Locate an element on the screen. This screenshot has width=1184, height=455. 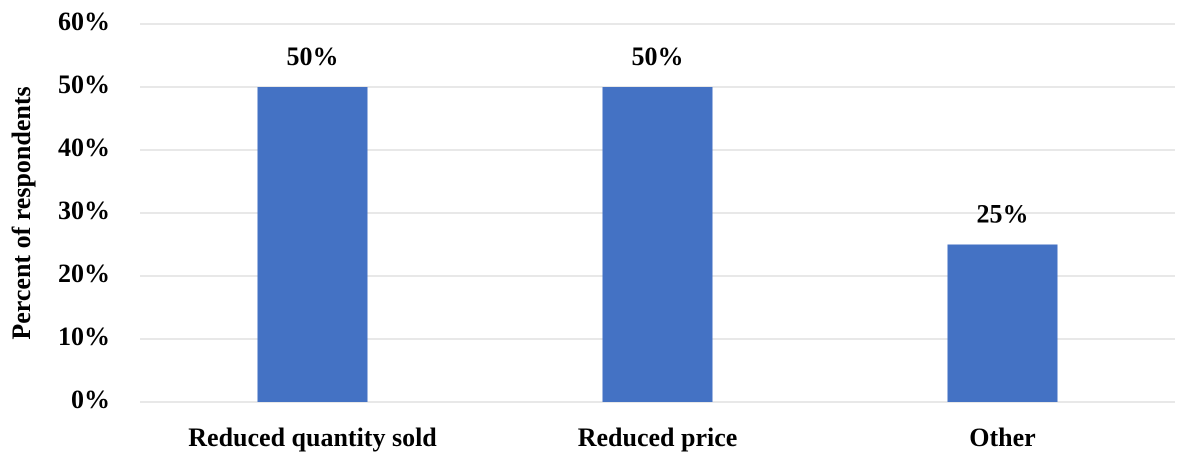
y-tick-label: 10% is located at coordinates (84, 336).